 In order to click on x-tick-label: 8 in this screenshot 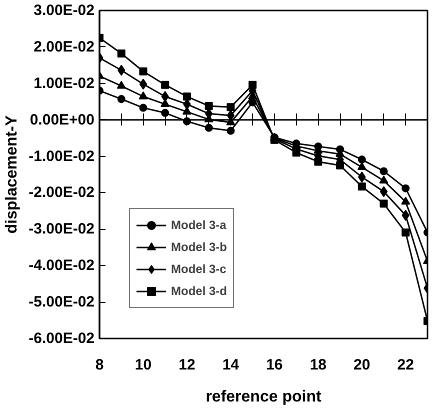, I will do `click(99, 365)`.